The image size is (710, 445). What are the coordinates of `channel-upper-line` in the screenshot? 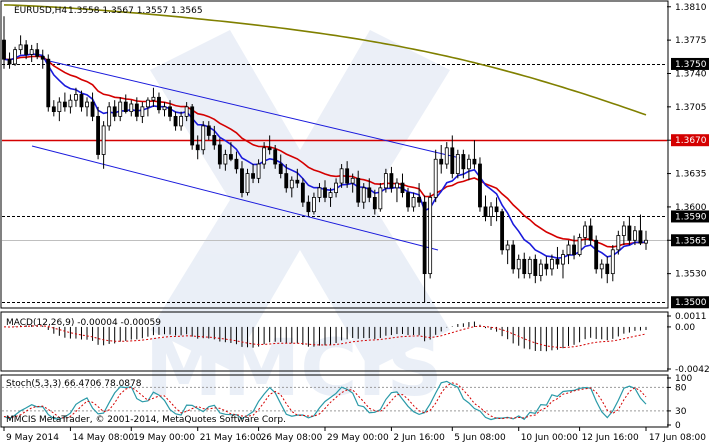 It's located at (252, 109).